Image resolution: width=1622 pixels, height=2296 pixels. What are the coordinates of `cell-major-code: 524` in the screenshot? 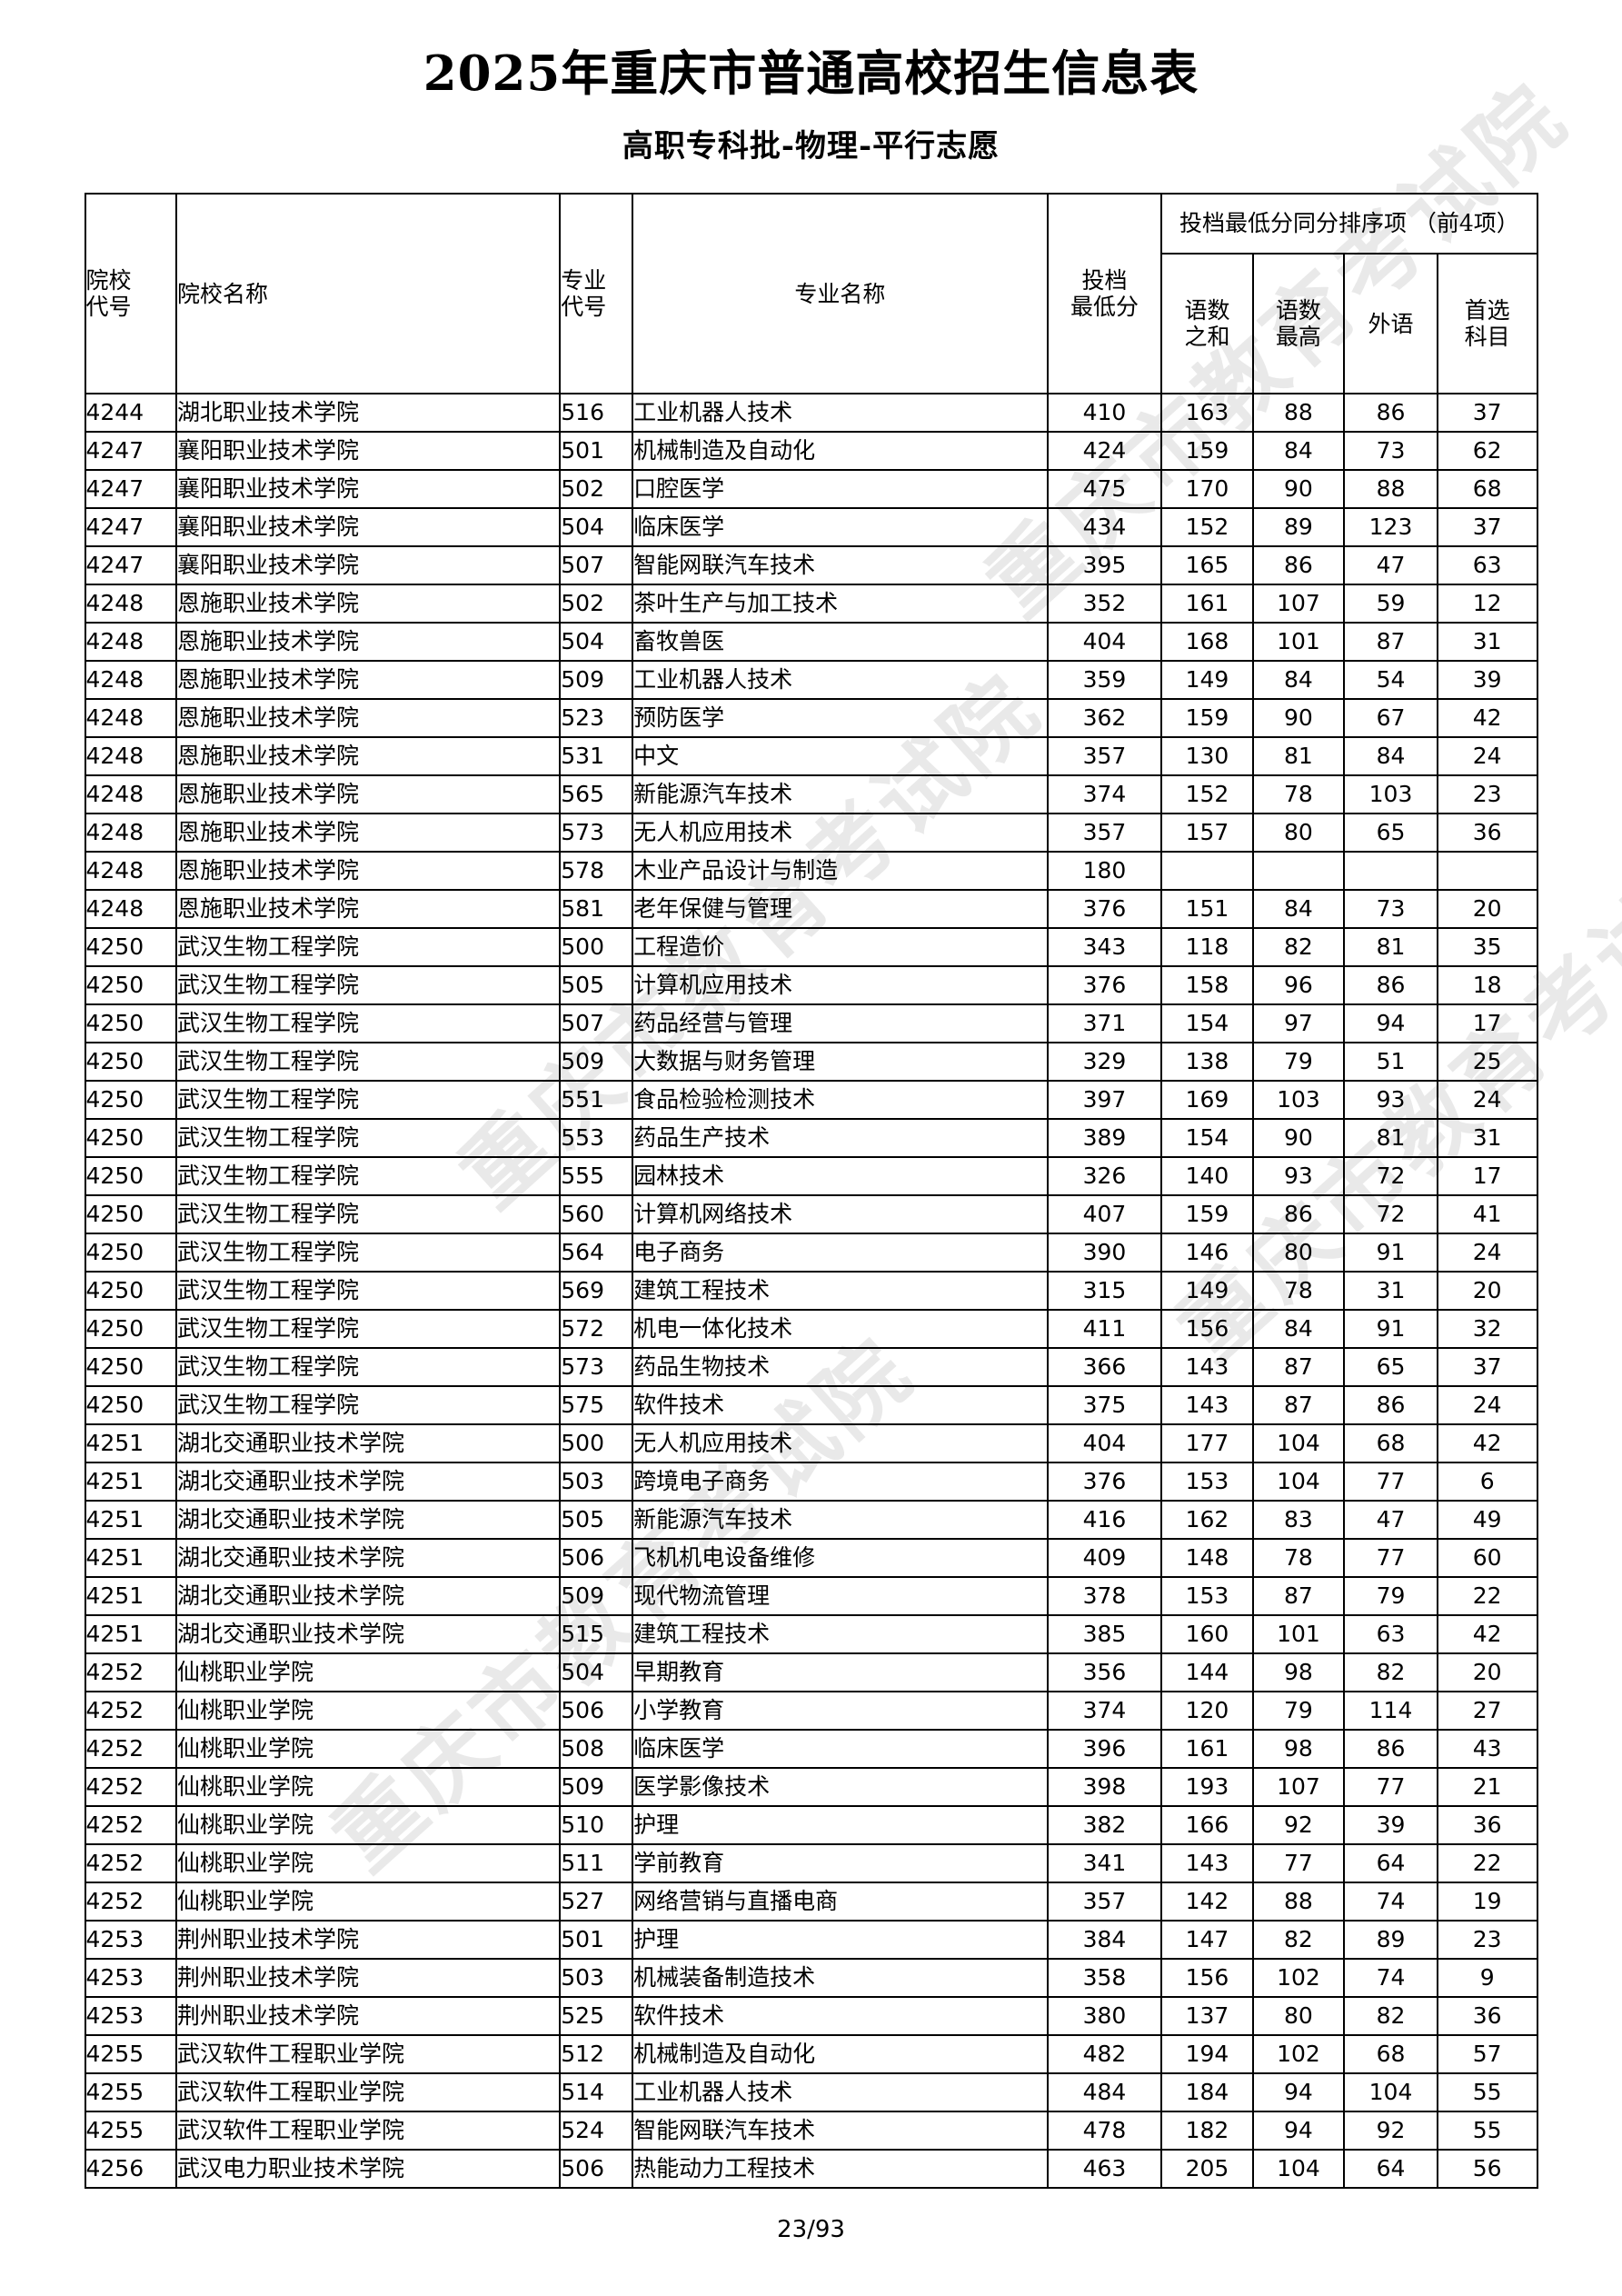 It's located at (596, 2131).